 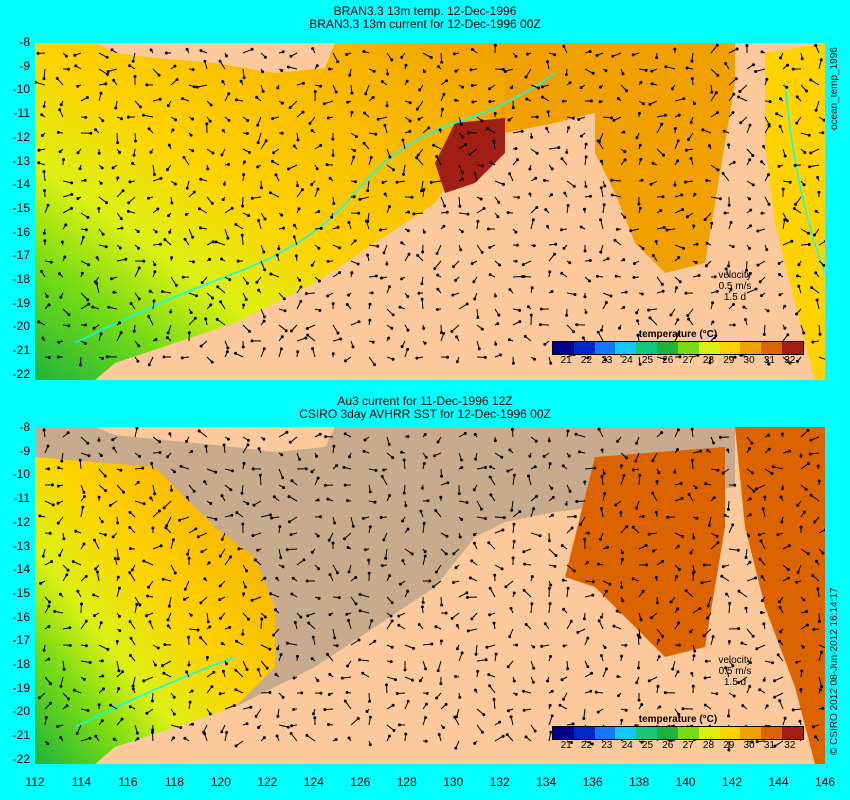 I want to click on top-velocity-key: velocity 0.5 m/s 1.5 d, so click(x=735, y=286).